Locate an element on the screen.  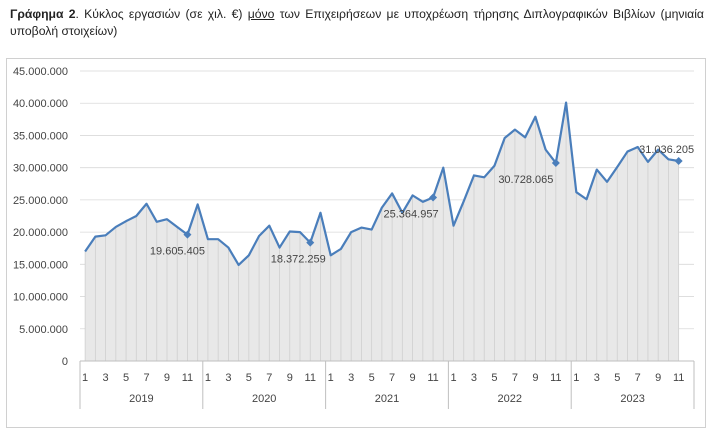
caption-emphasis: μόνο is located at coordinates (261, 14).